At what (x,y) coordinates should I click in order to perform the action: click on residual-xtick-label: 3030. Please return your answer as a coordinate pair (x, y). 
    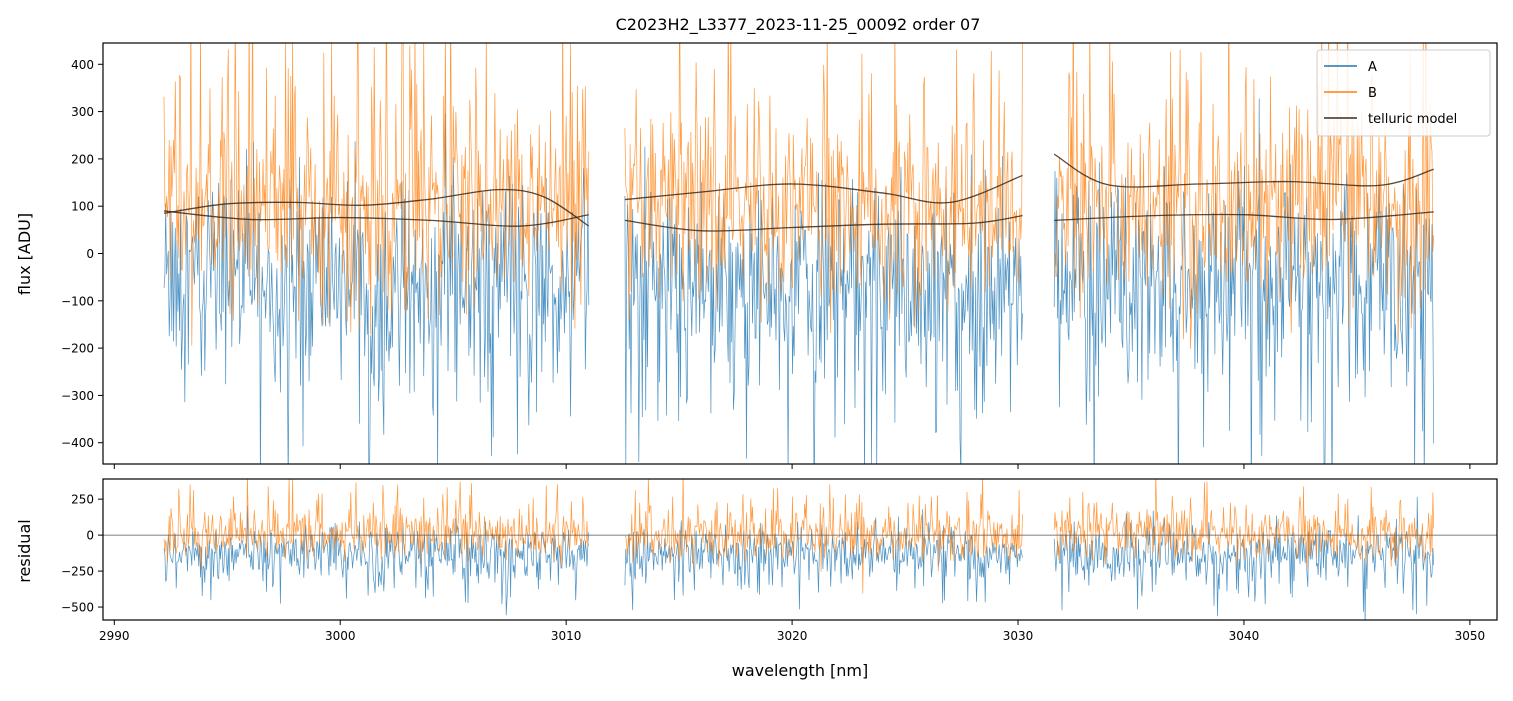
    Looking at the image, I should click on (1018, 636).